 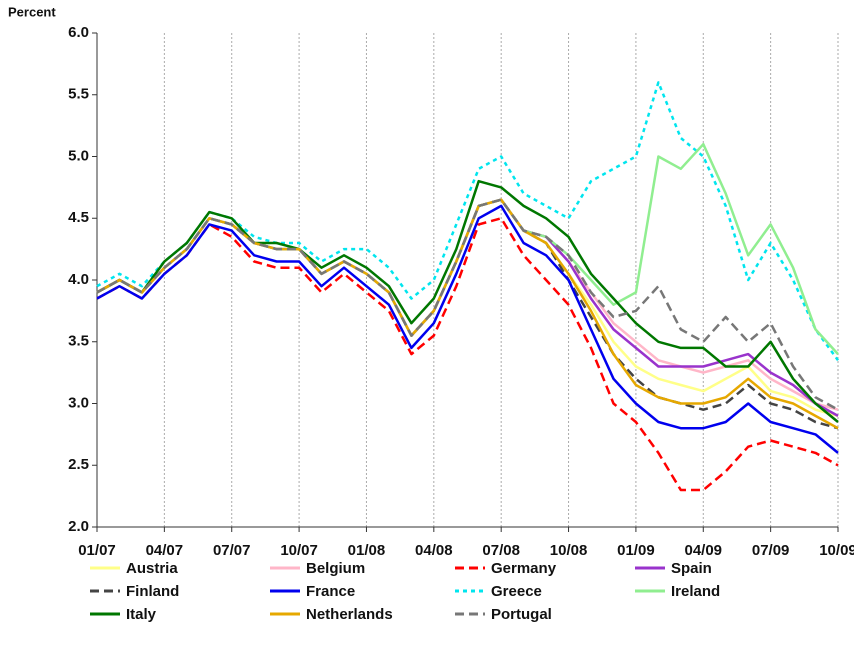 What do you see at coordinates (524, 568) in the screenshot?
I see `legend-label: Germany` at bounding box center [524, 568].